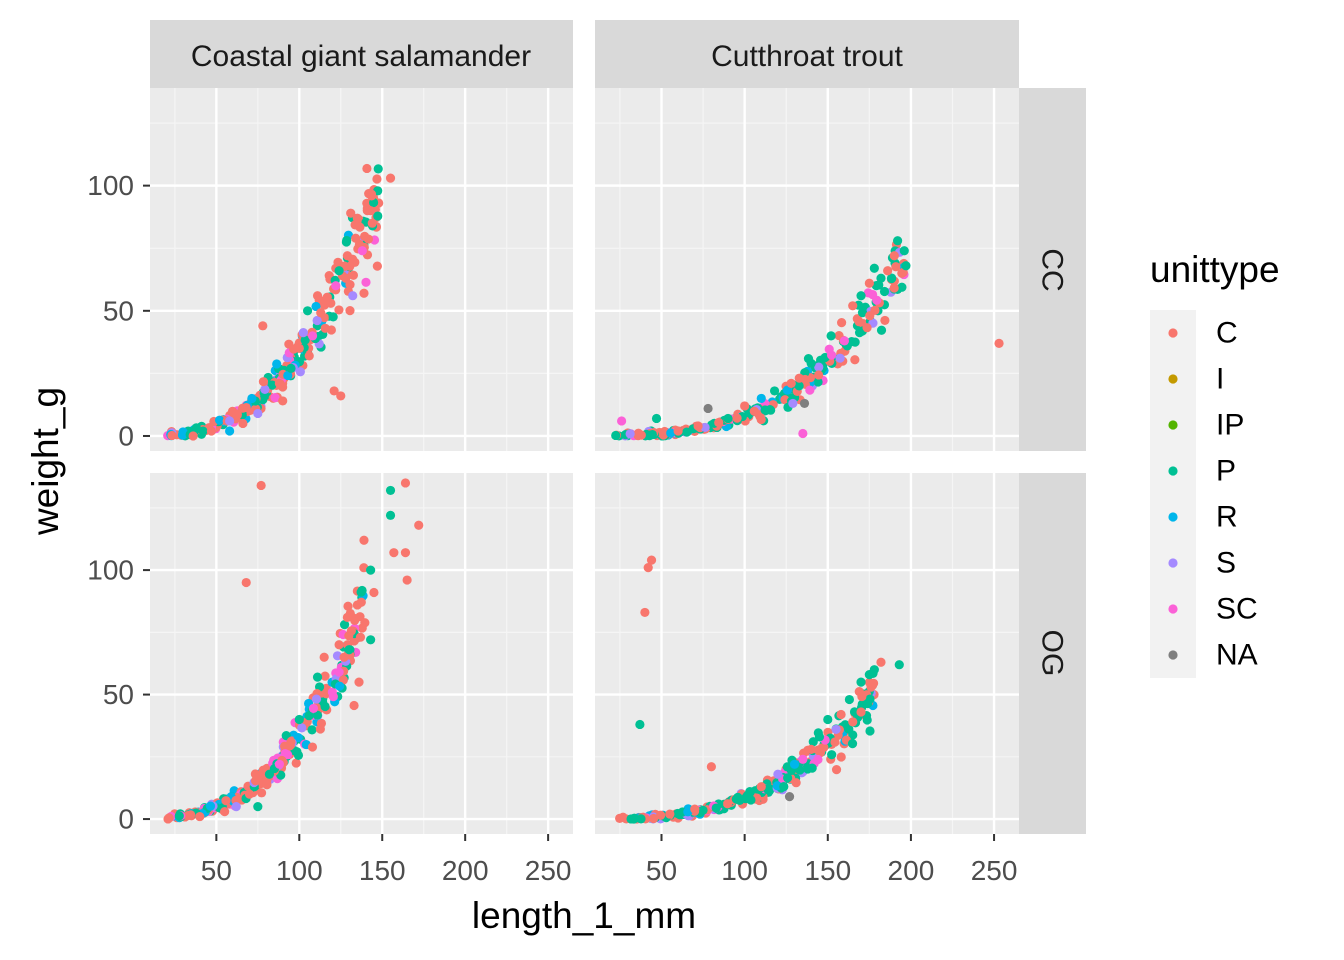 The image size is (1344, 960). Describe the element at coordinates (807, 269) in the screenshot. I see `panel-cutthroat-trout-cc` at that location.